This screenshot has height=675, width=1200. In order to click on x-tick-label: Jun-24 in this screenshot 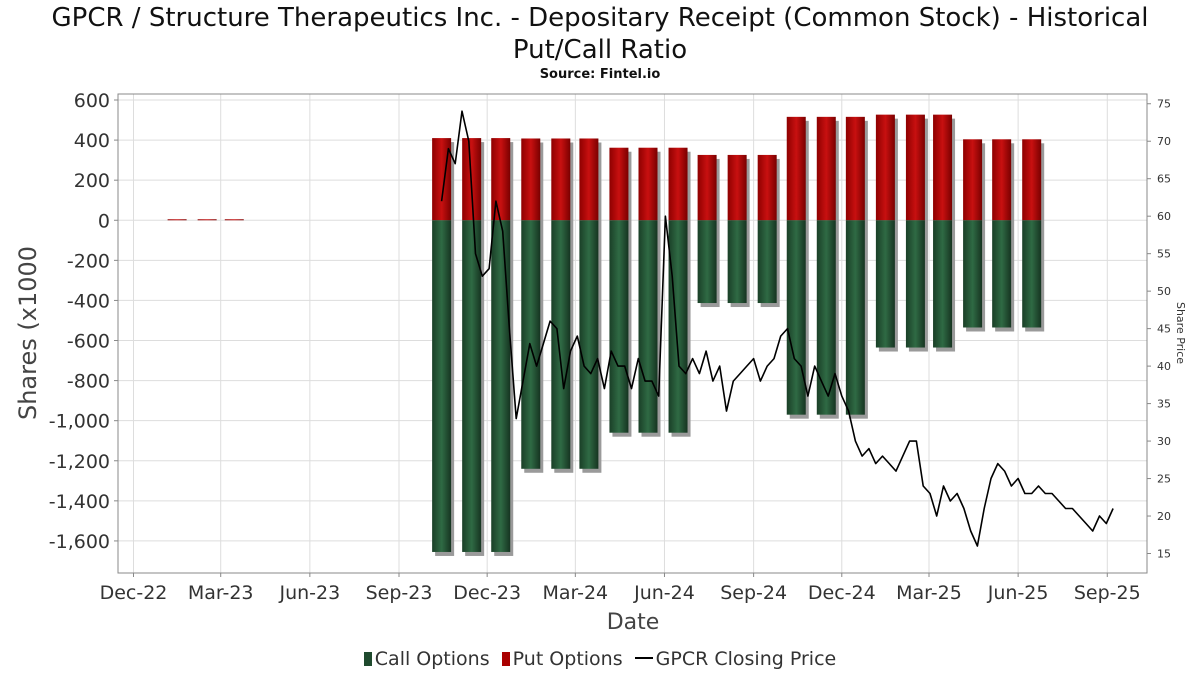, I will do `click(664, 593)`.